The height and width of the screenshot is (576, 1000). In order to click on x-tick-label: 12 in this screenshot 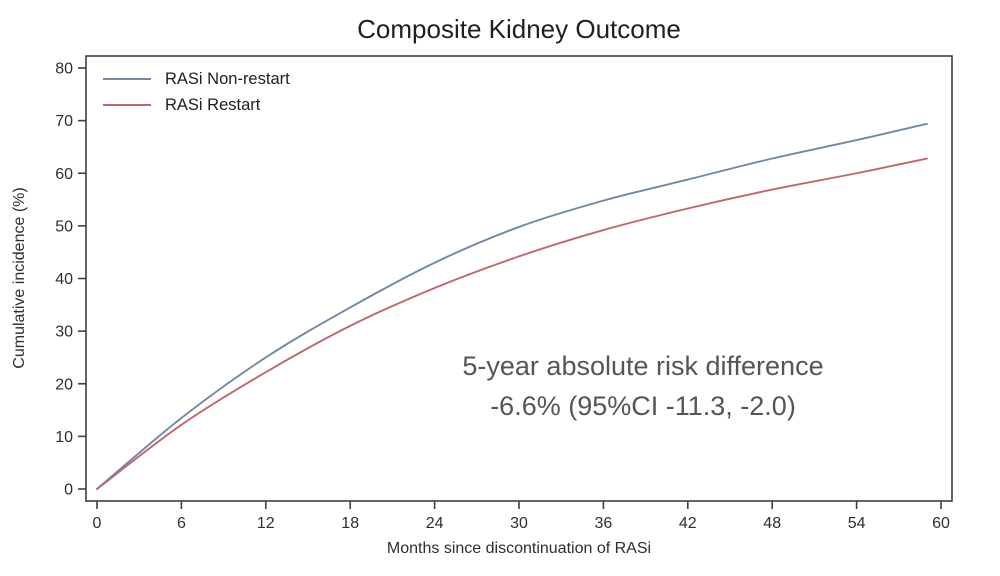, I will do `click(266, 523)`.